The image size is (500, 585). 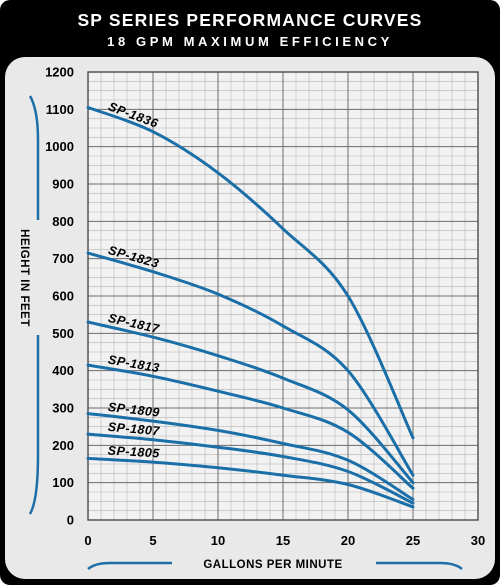 What do you see at coordinates (133, 410) in the screenshot?
I see `series-label-sp-1809: SP-1809` at bounding box center [133, 410].